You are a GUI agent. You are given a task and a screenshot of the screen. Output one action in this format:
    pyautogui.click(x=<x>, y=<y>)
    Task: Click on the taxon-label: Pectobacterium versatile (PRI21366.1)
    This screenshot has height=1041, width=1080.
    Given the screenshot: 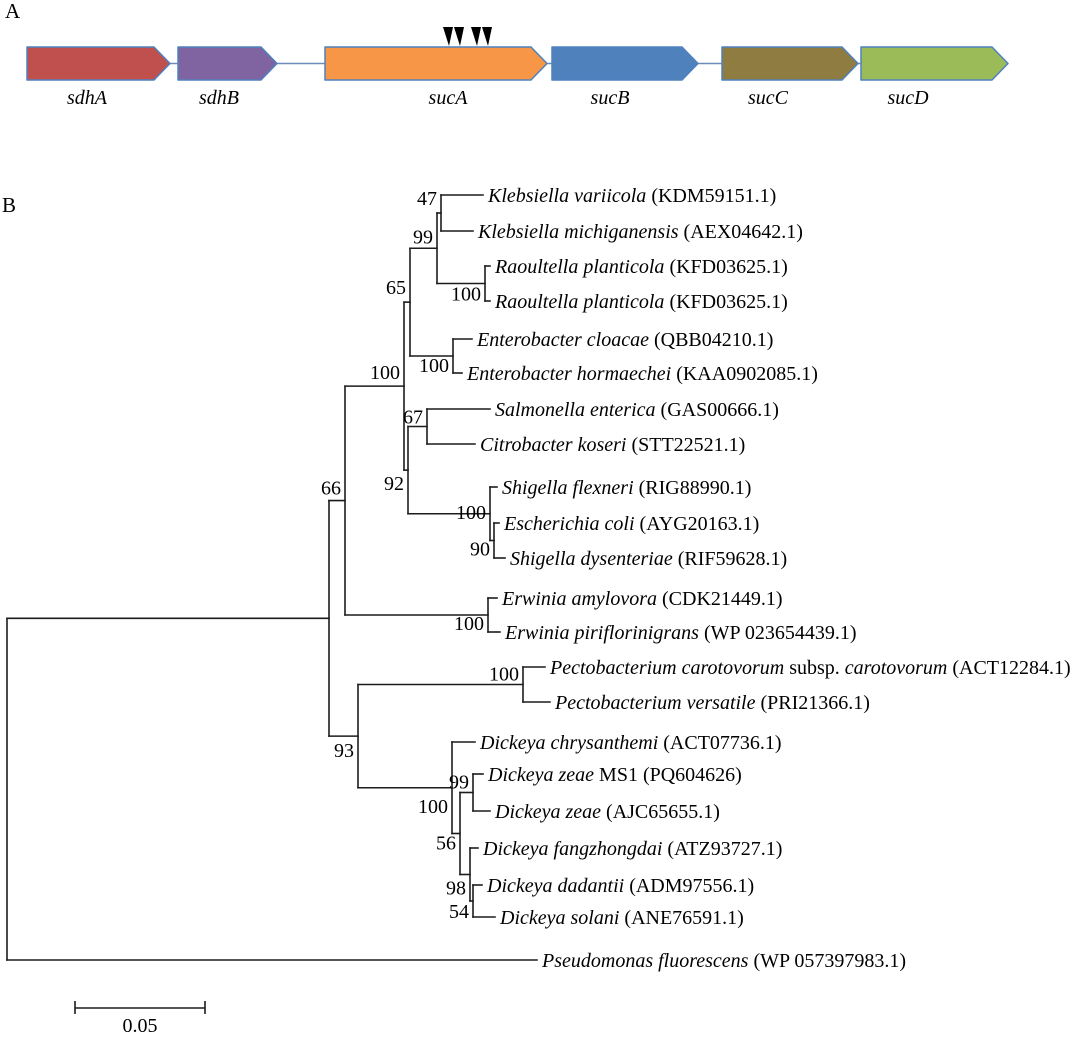 What is the action you would take?
    pyautogui.click(x=712, y=703)
    